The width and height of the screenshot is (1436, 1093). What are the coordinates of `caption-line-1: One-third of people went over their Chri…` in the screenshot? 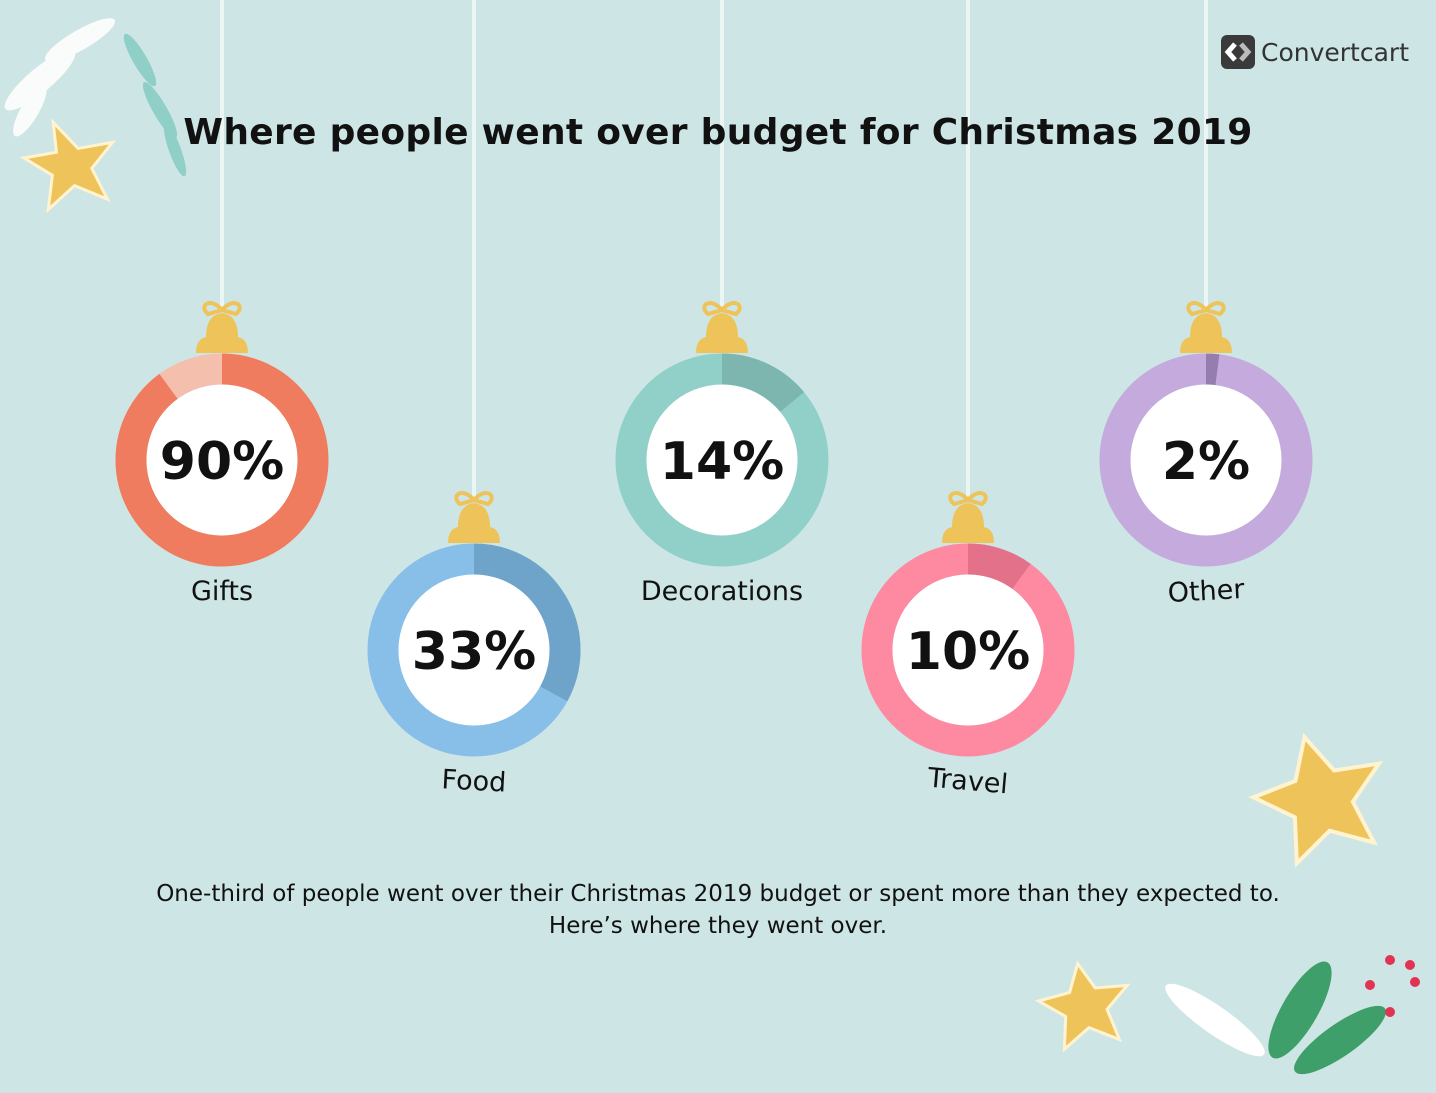 It's located at (718, 894).